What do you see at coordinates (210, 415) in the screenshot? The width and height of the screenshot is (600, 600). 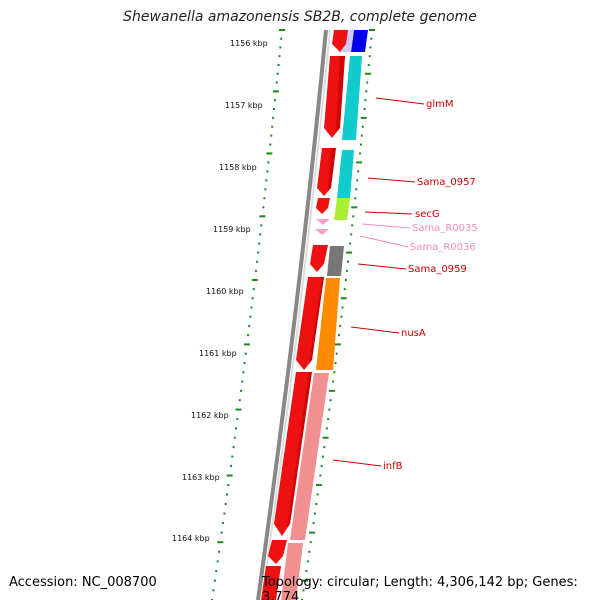 I see `kbp-label: 1162 kbp` at bounding box center [210, 415].